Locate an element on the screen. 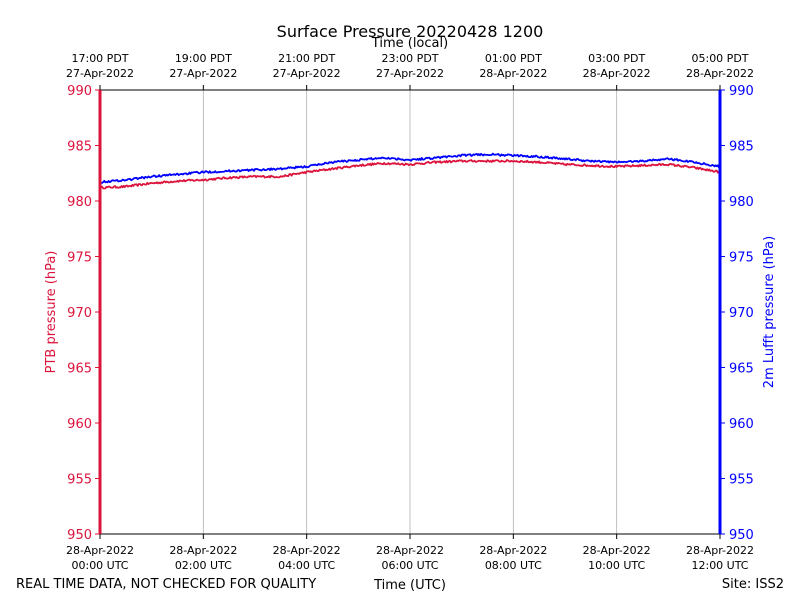 The image size is (800, 600). right-y-tick-label: 985 is located at coordinates (741, 147).